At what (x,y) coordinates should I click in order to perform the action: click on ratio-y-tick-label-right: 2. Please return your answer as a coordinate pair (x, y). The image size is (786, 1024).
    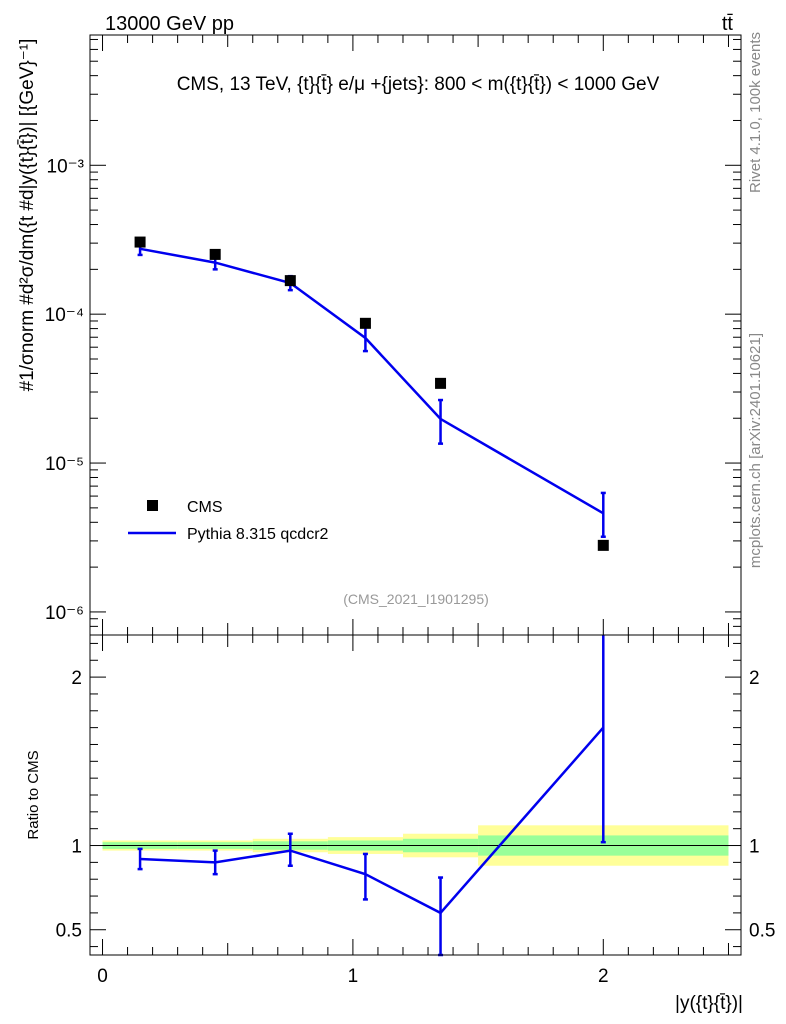
    Looking at the image, I should click on (754, 678).